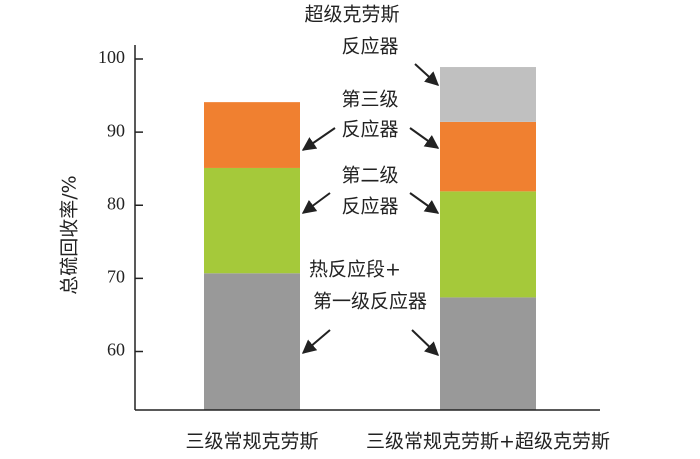 The width and height of the screenshot is (700, 459). I want to click on annotation: 超级克劳斯, so click(351, 15).